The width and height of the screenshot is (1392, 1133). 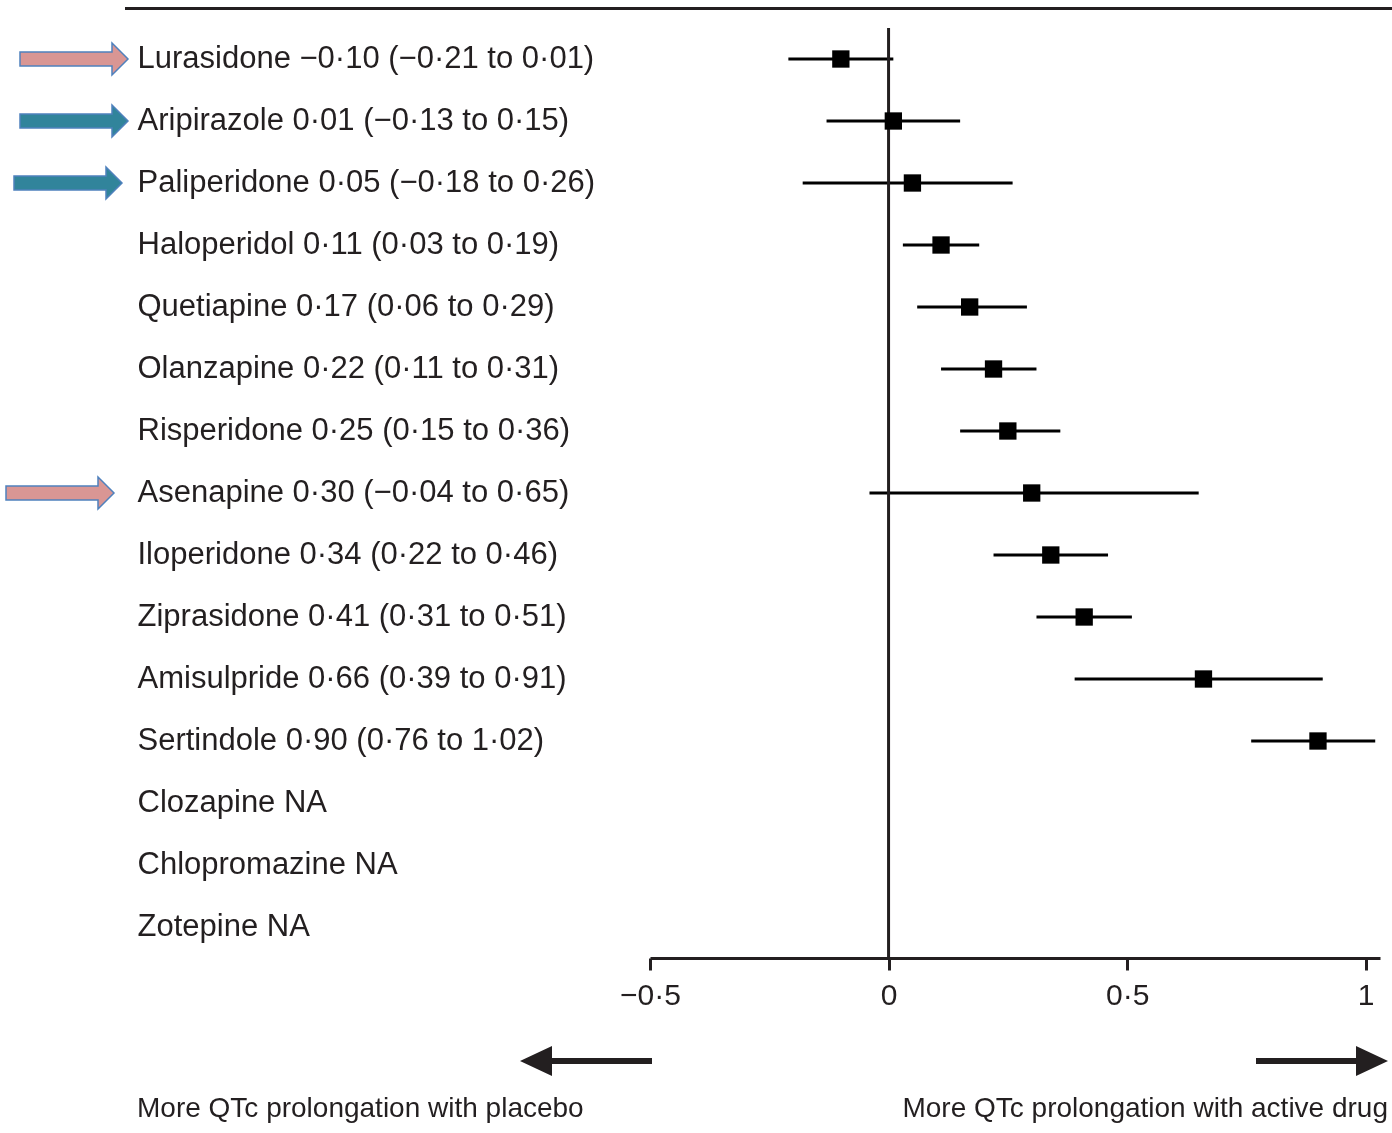 What do you see at coordinates (360, 1108) in the screenshot?
I see `text: More QTc prolongation with placebo` at bounding box center [360, 1108].